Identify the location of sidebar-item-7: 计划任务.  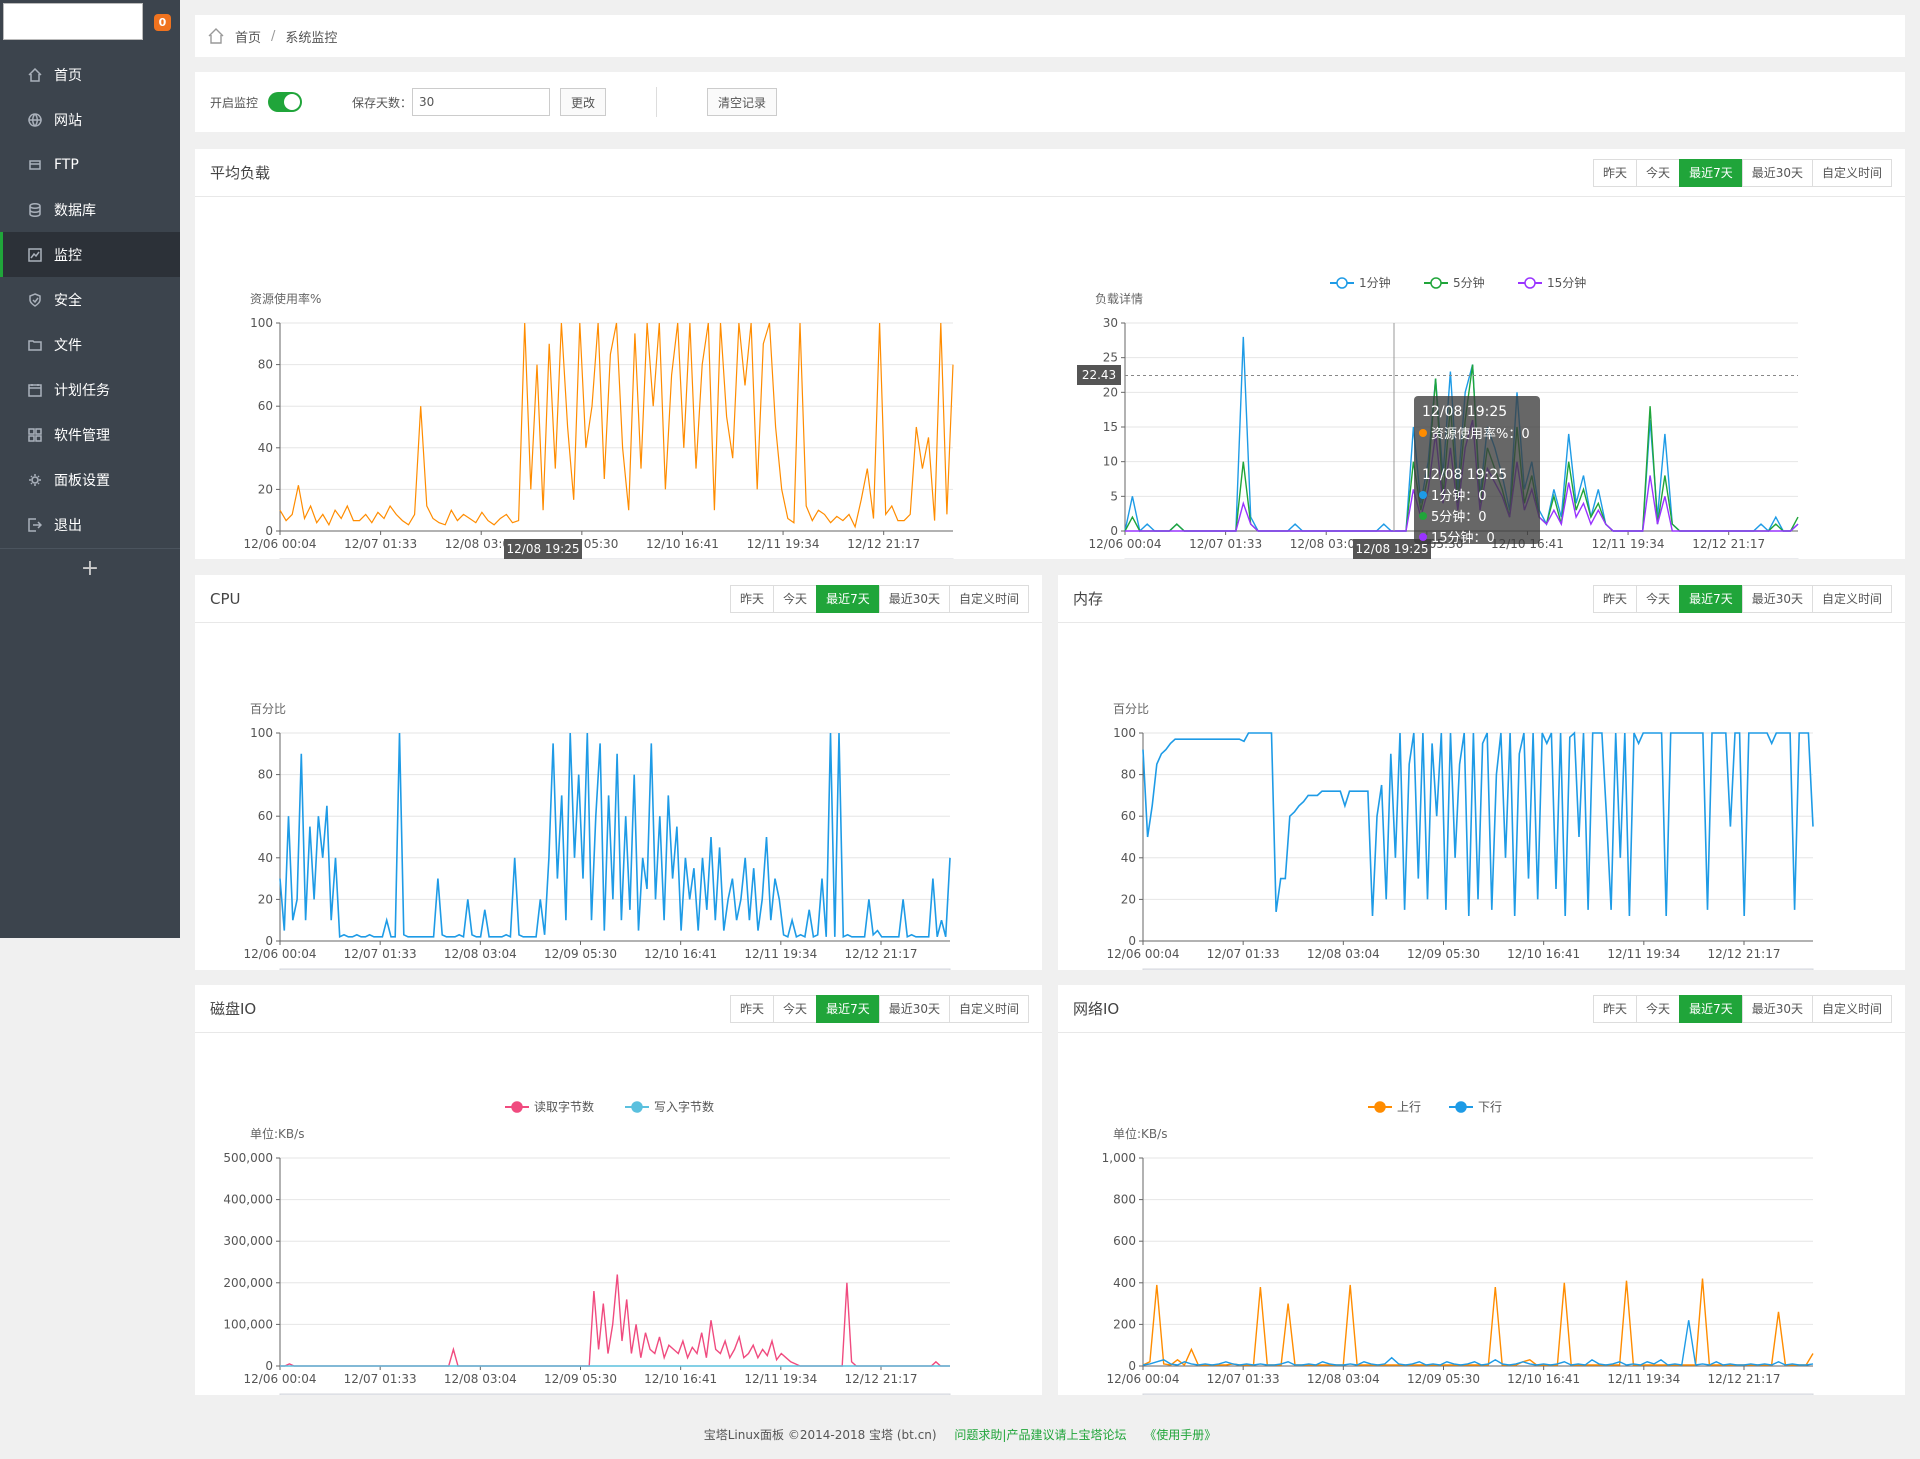
(90, 389).